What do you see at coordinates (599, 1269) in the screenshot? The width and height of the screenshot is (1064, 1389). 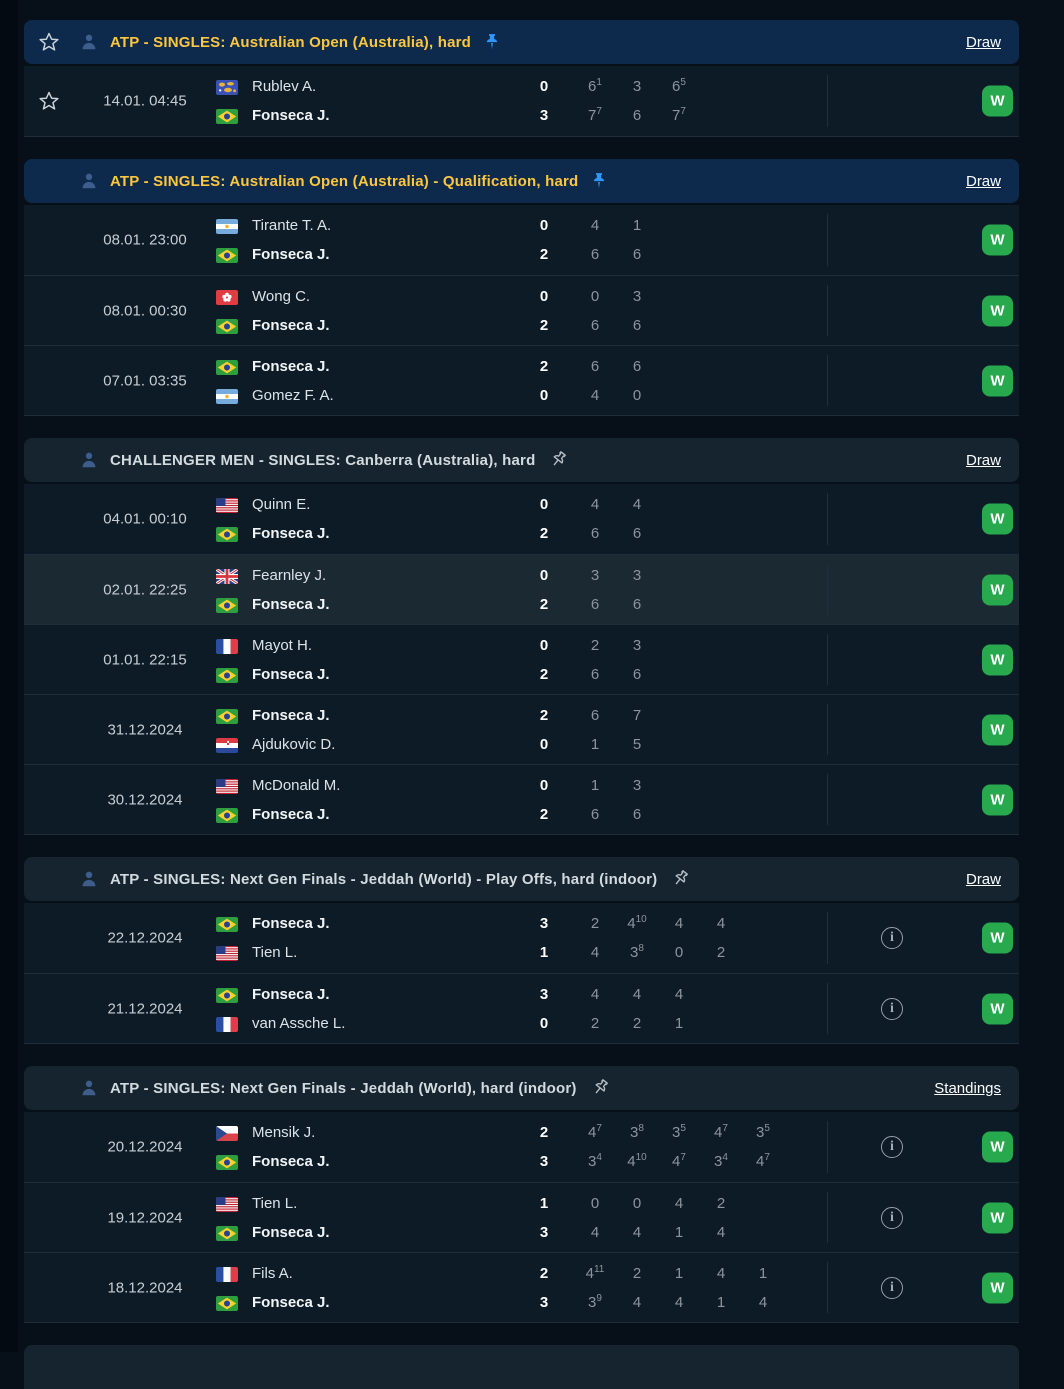 I see `tiebreak-score: 11` at bounding box center [599, 1269].